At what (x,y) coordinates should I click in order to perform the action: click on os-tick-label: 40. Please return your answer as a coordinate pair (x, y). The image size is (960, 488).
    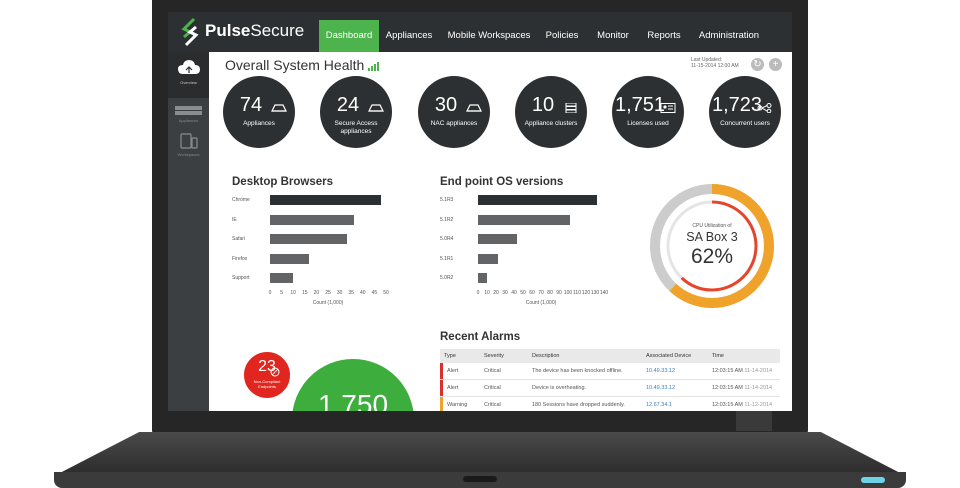
    Looking at the image, I should click on (514, 292).